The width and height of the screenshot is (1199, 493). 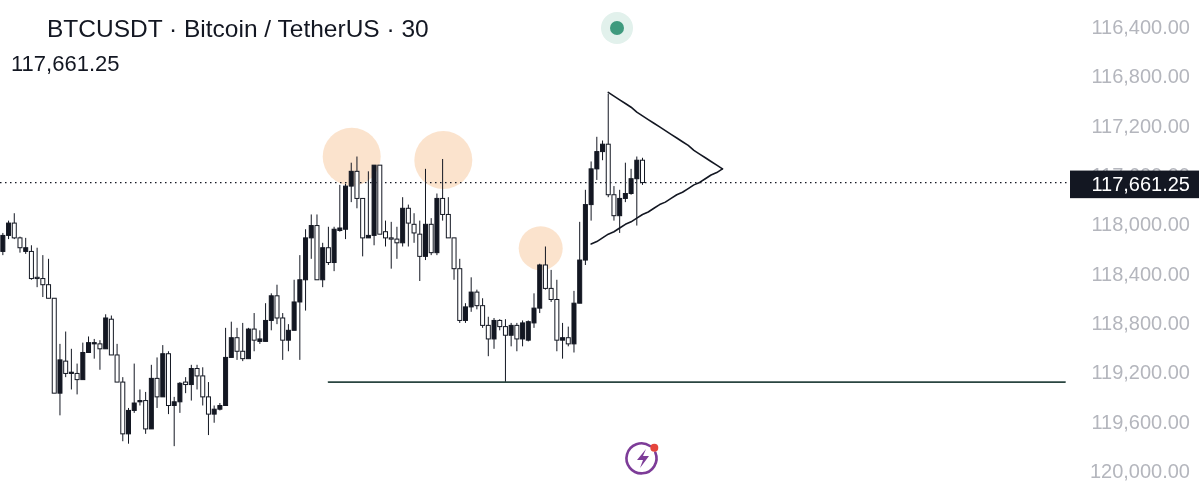 What do you see at coordinates (1140, 322) in the screenshot?
I see `y-tick-label: 118,800.00` at bounding box center [1140, 322].